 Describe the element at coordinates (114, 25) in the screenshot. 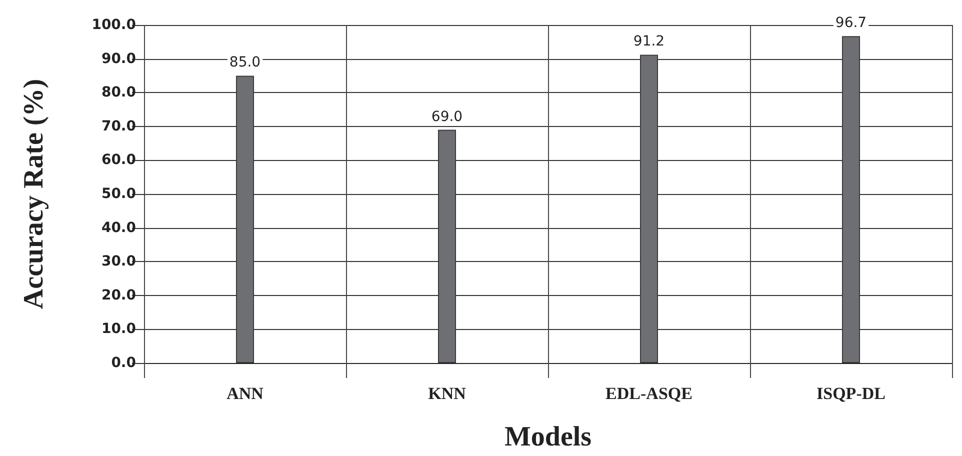

I see `y-tick-label: 100.0` at that location.